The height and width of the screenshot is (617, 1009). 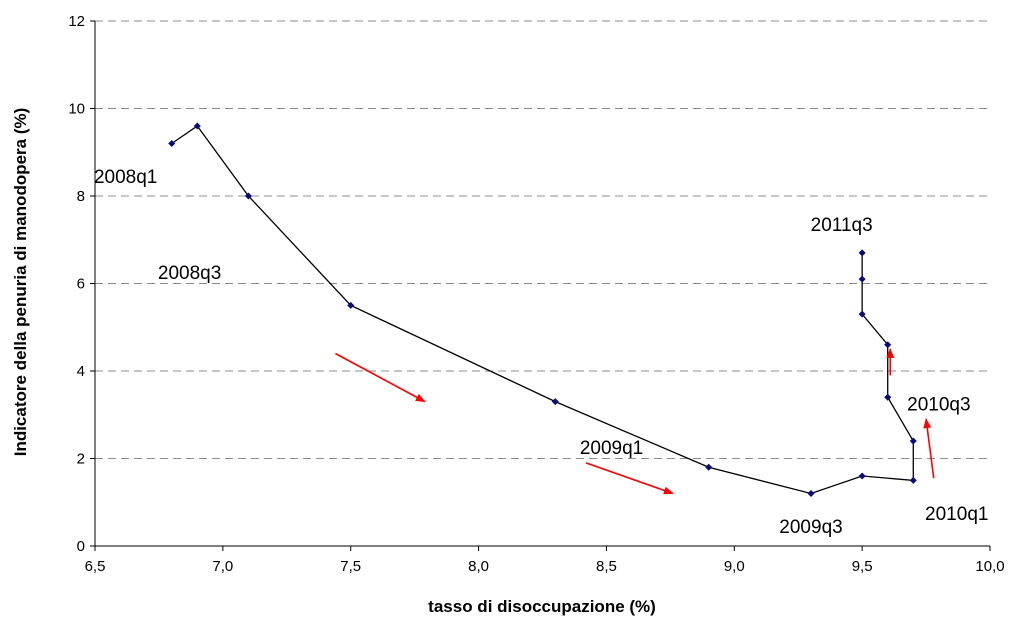 I want to click on quarter-annotation: 2009q3, so click(x=810, y=527).